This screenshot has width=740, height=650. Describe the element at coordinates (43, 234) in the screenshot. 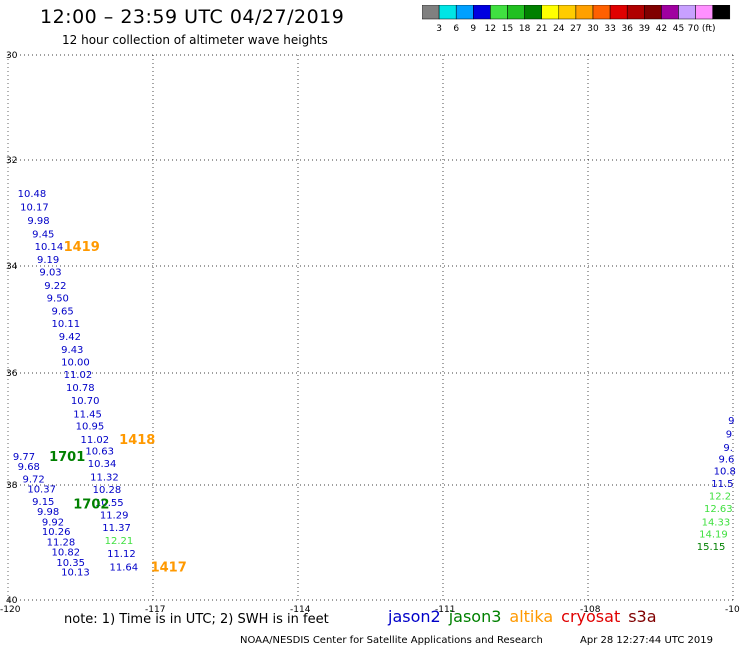

I see `wave-height-label: 9.45` at that location.